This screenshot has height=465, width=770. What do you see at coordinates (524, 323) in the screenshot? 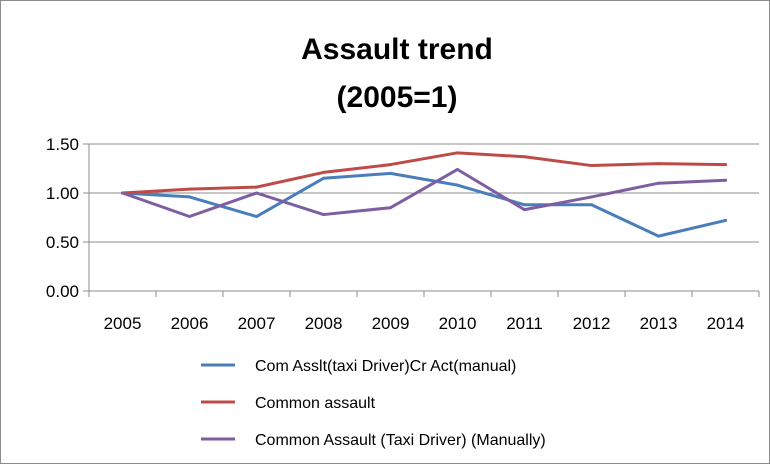
I see `x-tick-label: 2011` at bounding box center [524, 323].